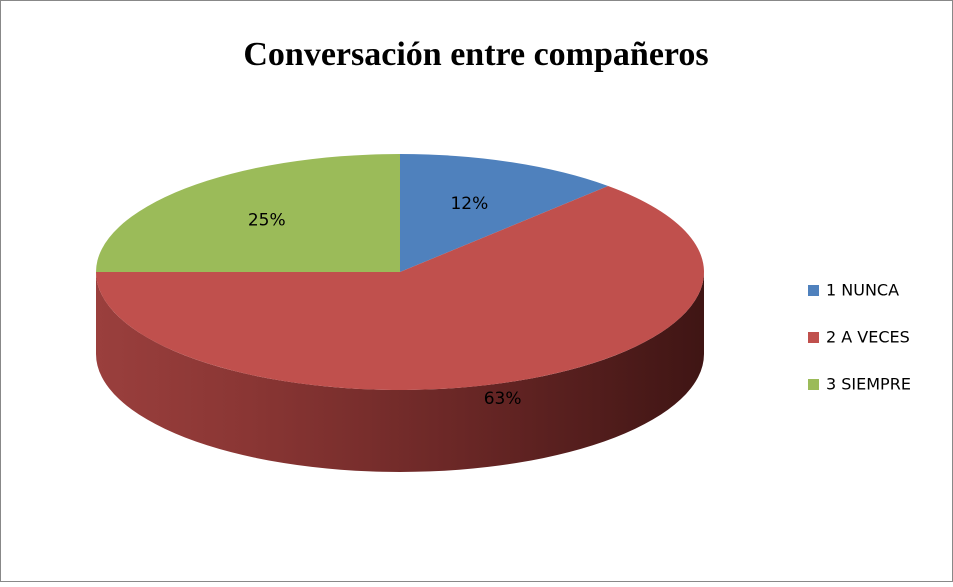  What do you see at coordinates (475, 54) in the screenshot?
I see `chart-title: Conversación entre compañeros` at bounding box center [475, 54].